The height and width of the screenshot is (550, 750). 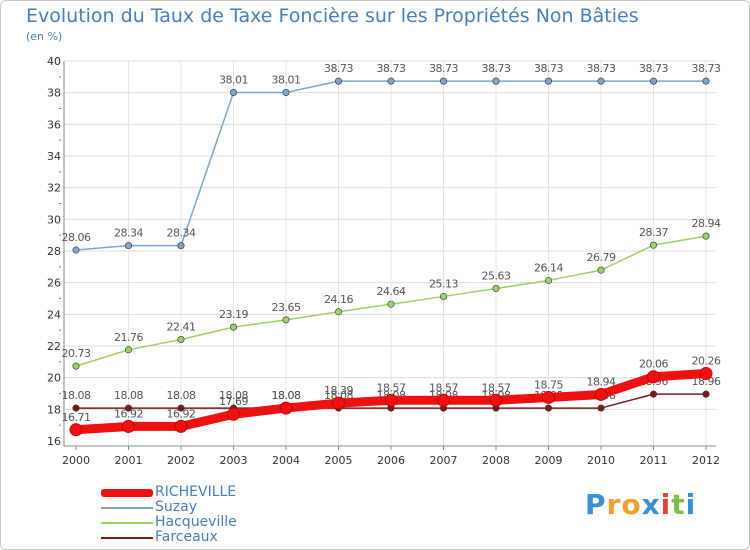 What do you see at coordinates (706, 460) in the screenshot?
I see `x-tick-label: 2012` at bounding box center [706, 460].